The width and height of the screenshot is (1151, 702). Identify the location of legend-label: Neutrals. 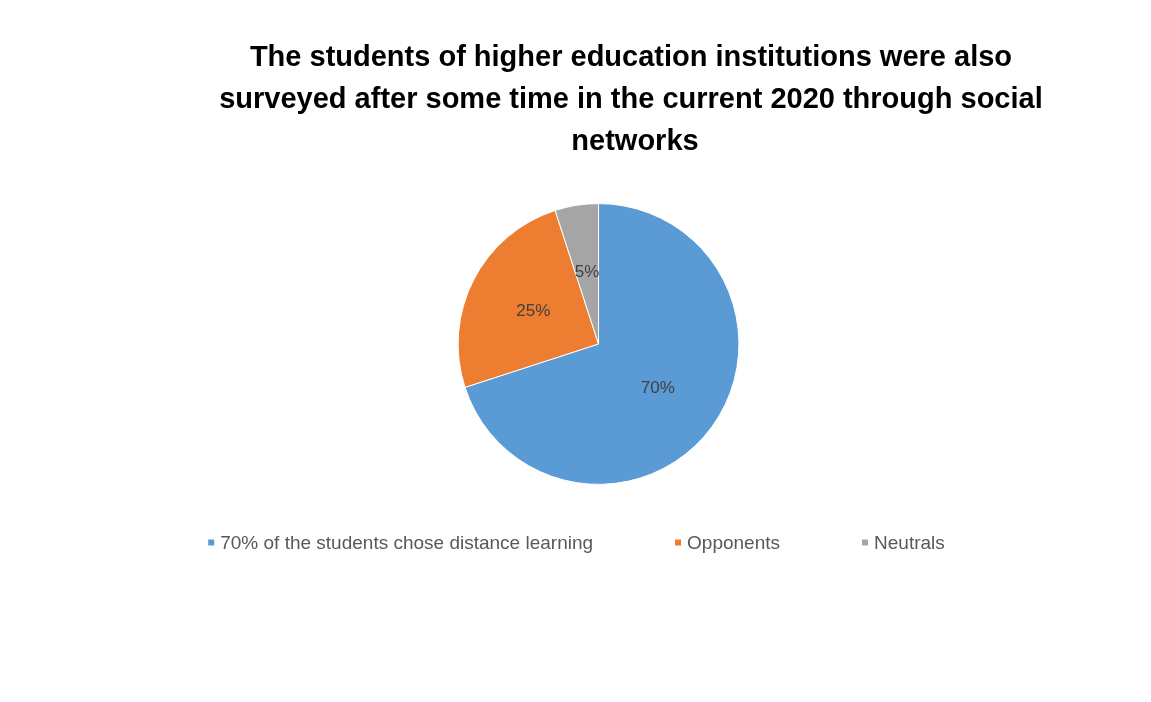
(909, 542).